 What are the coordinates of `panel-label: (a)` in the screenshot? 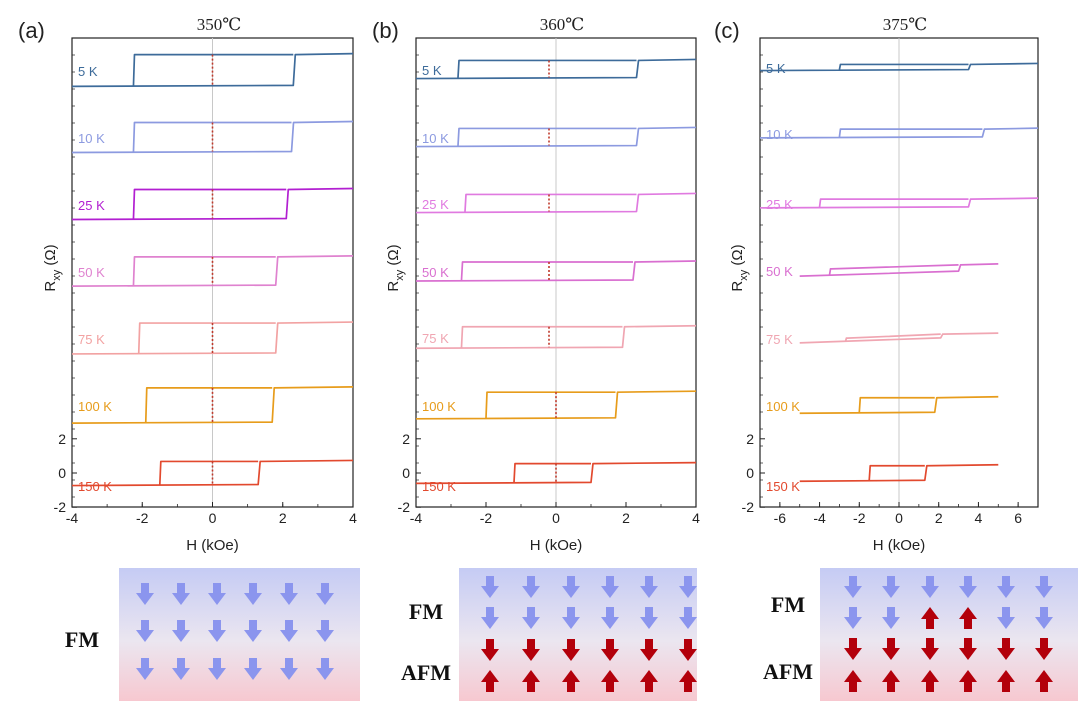 It's located at (31, 30).